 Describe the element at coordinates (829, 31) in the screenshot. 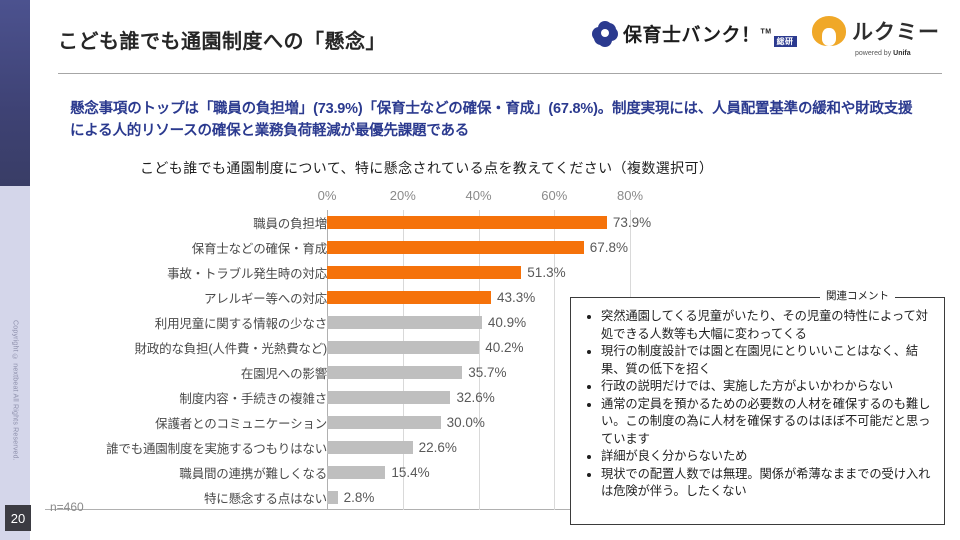

I see `lookmee-mark-icon` at that location.